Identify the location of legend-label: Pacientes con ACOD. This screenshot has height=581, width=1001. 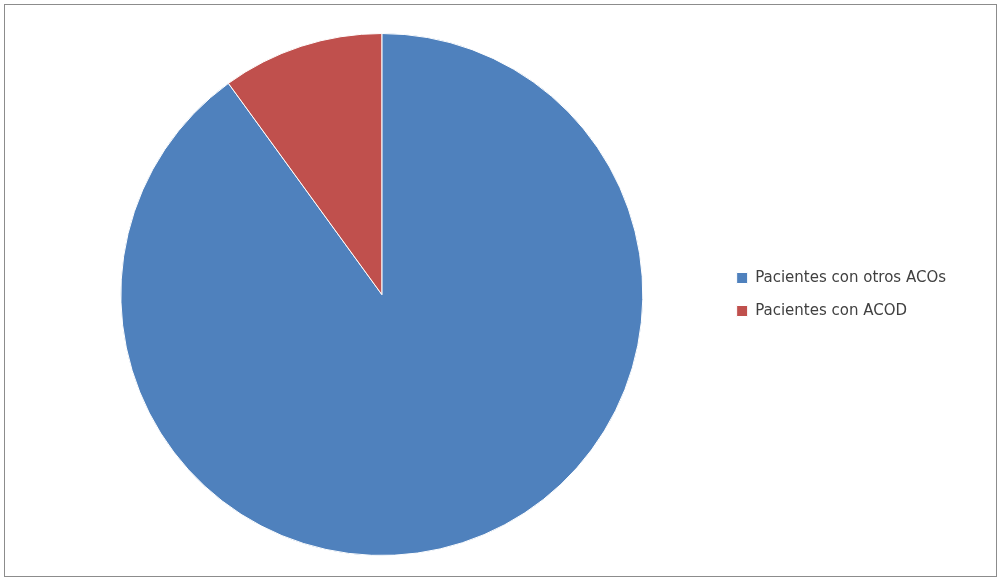
(831, 309).